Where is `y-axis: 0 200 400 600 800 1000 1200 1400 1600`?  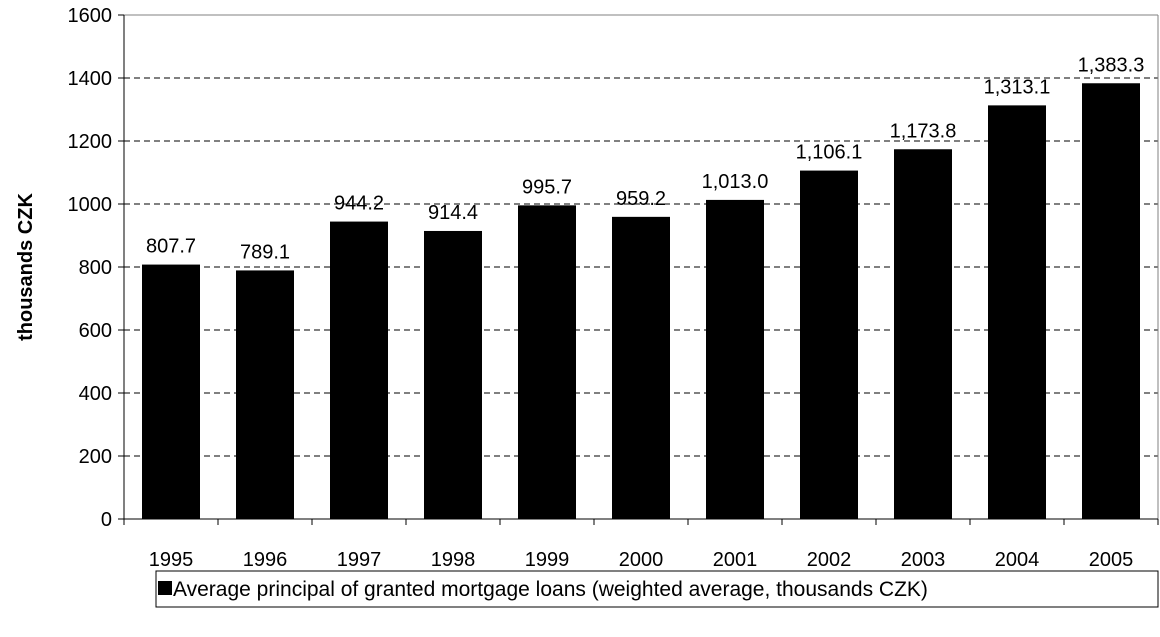
y-axis: 0 200 400 600 800 1000 1200 1400 1600 is located at coordinates (96, 268).